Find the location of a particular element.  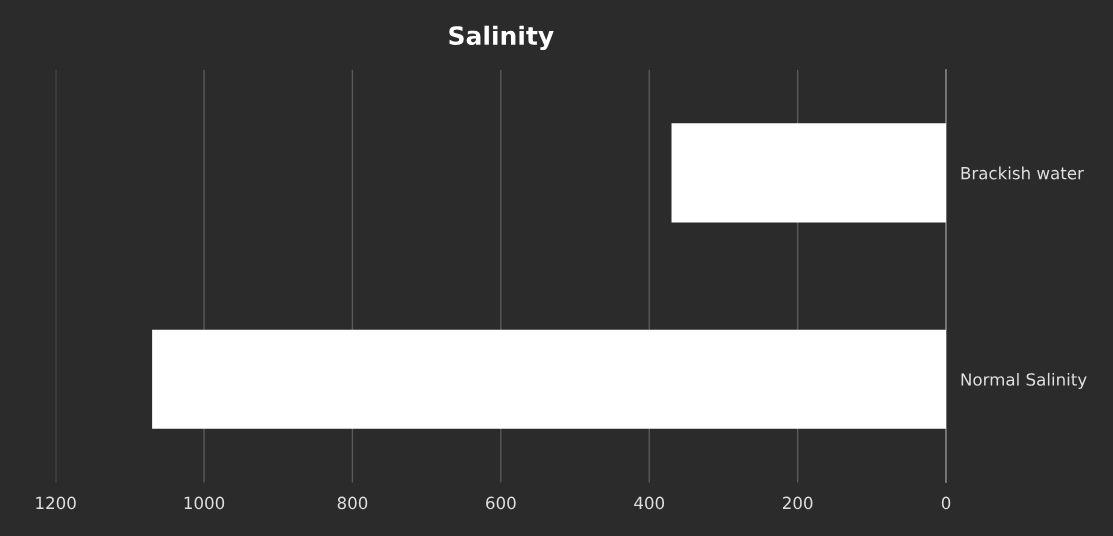

x-tick-label: 200 is located at coordinates (797, 503).